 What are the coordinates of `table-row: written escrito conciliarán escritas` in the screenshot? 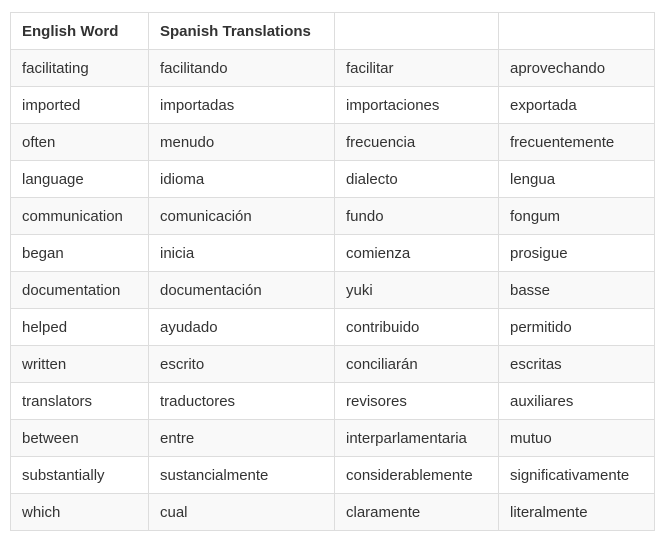 It's located at (332, 364).